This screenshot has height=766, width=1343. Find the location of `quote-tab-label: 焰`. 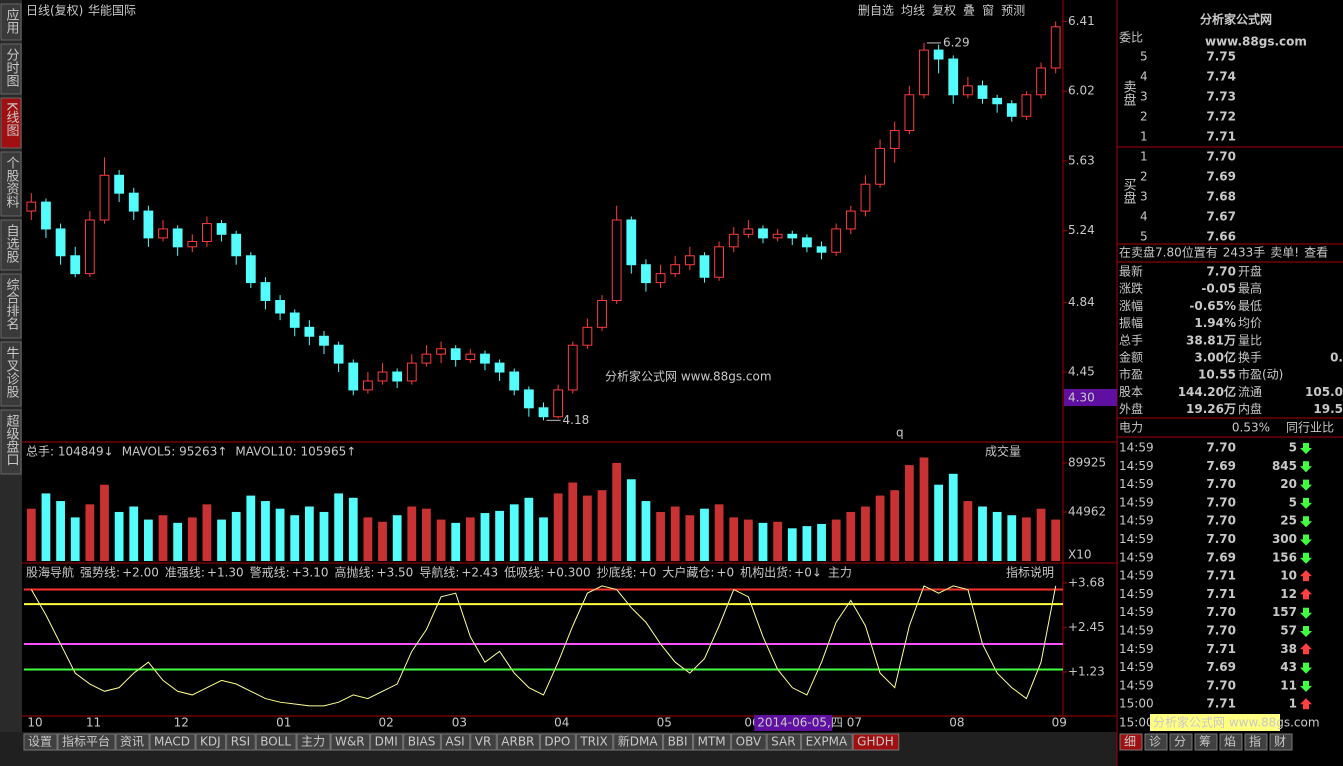

quote-tab-label: 焰 is located at coordinates (1230, 741).